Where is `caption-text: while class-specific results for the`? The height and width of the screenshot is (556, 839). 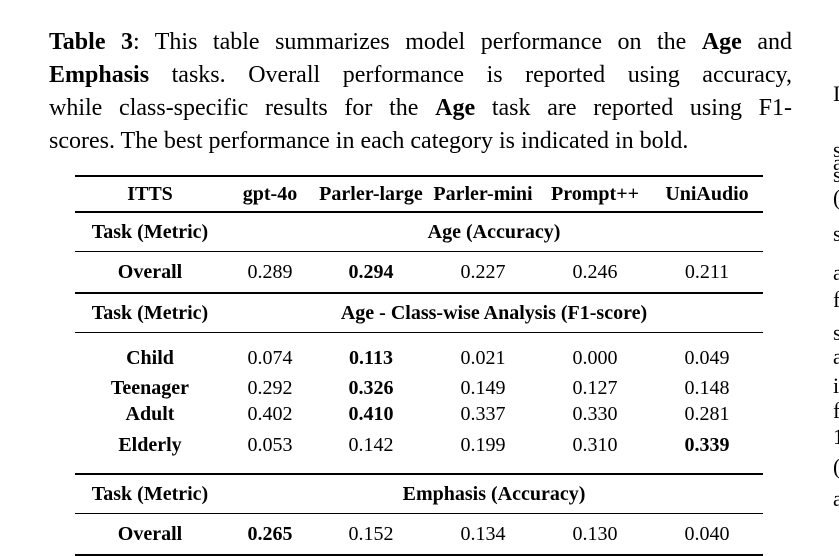 caption-text: while class-specific results for the is located at coordinates (242, 108).